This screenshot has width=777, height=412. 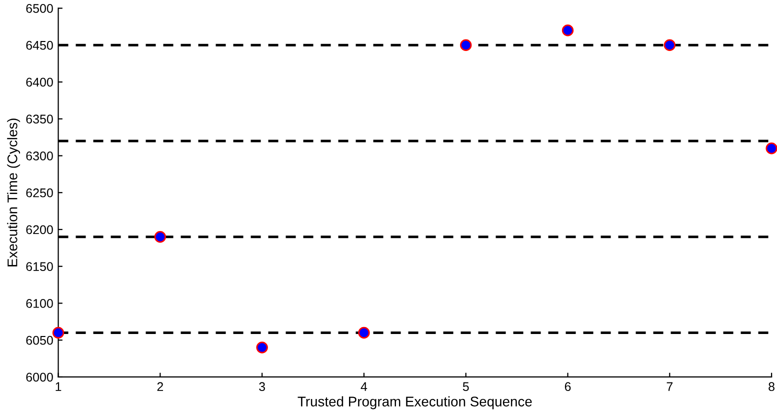 I want to click on y-tick-label: 6400, so click(x=39, y=82).